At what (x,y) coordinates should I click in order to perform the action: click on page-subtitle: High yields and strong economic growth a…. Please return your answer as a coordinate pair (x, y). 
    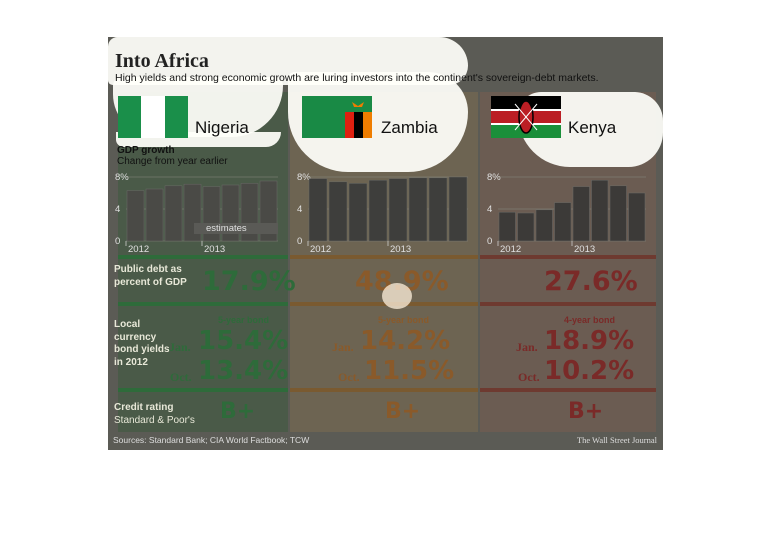
    Looking at the image, I should click on (357, 78).